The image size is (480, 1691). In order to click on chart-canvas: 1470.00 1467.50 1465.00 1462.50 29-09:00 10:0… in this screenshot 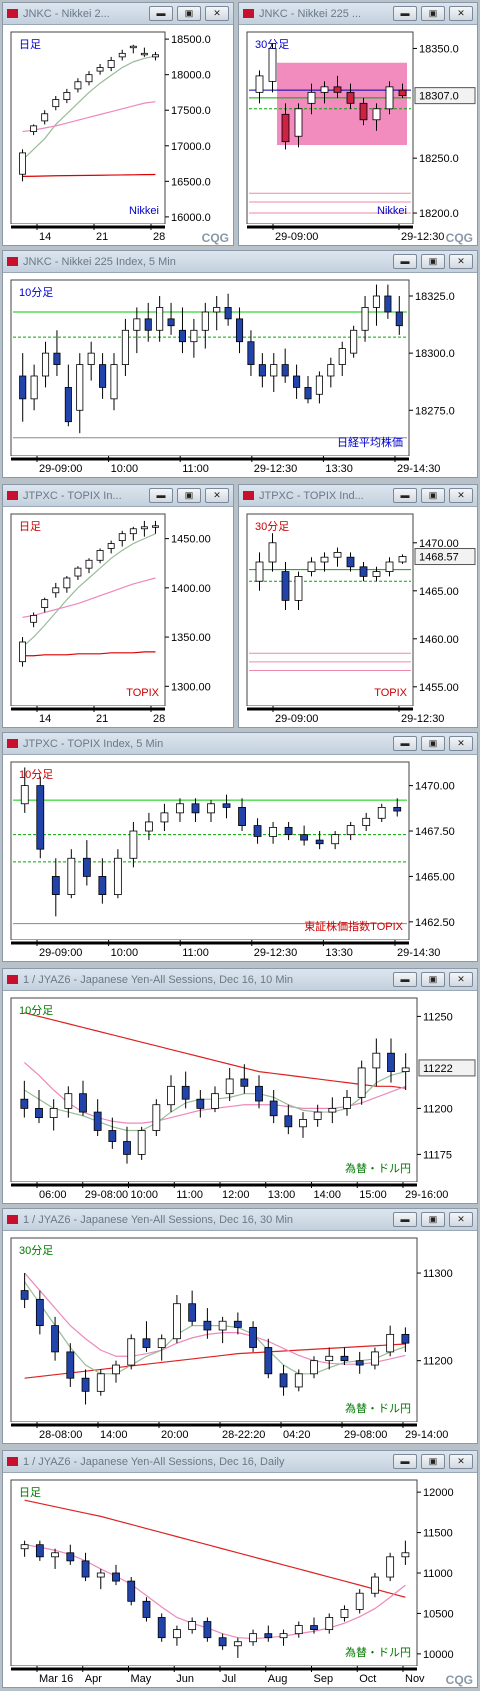, I will do `click(240, 859)`.